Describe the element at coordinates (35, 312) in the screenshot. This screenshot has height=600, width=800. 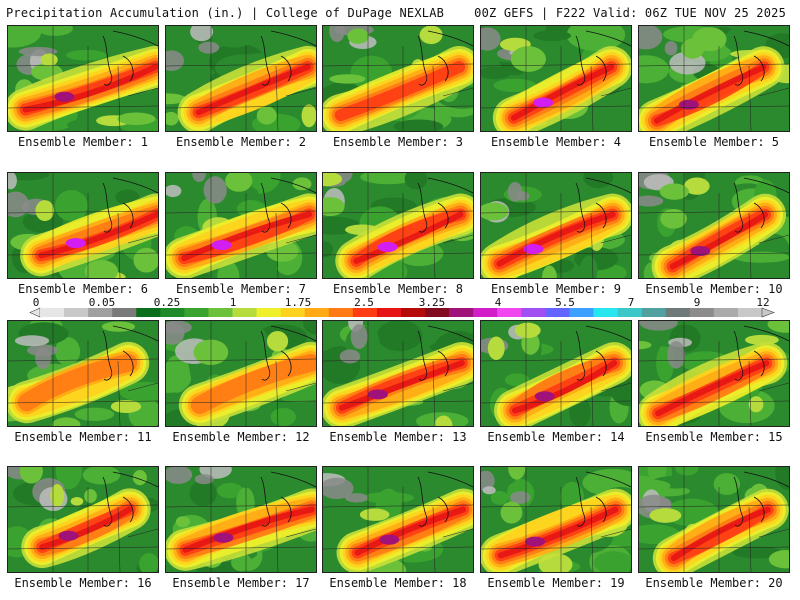
I see `colorbar-min-arrow` at that location.